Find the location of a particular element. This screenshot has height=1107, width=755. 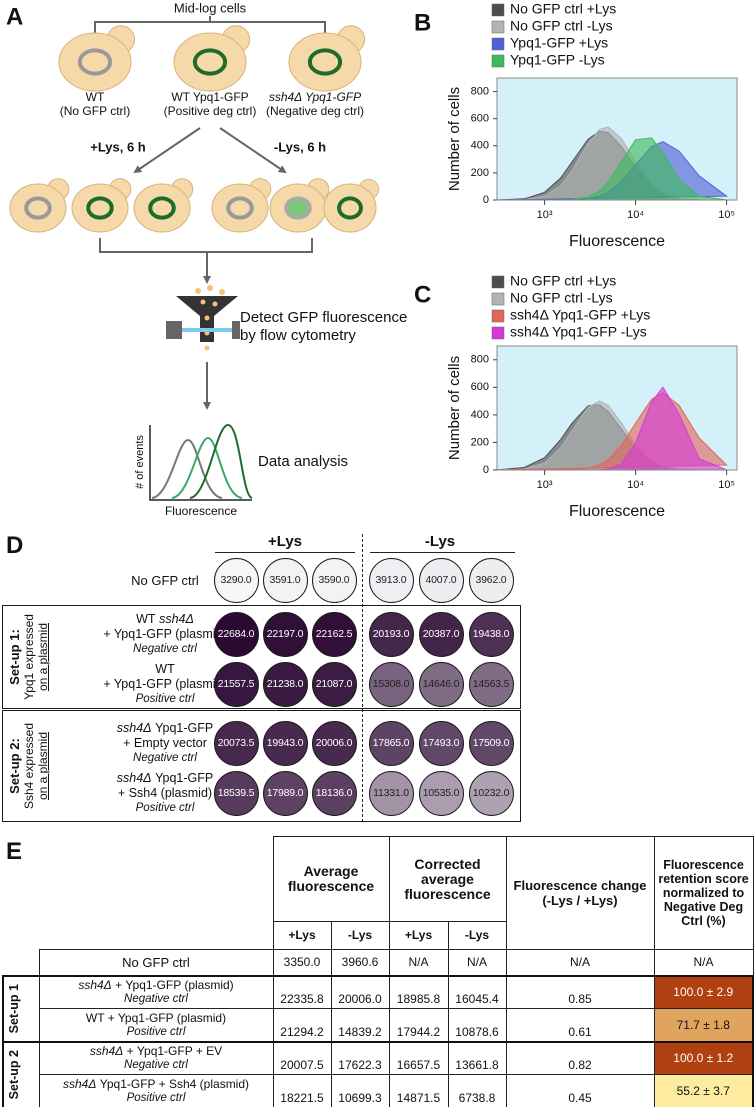

column-header: Corrected average fluorescence is located at coordinates (447, 879).